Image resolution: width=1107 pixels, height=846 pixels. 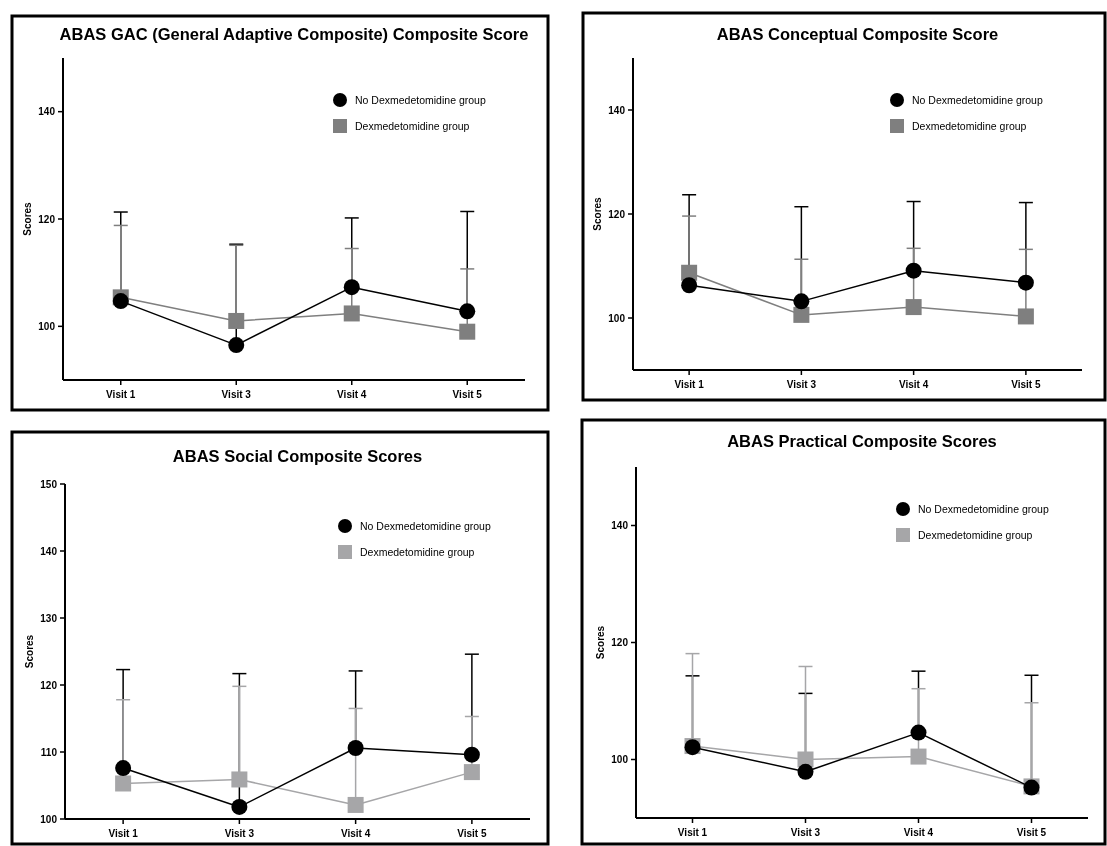 I want to click on y-tick-label: 110, so click(x=49, y=752).